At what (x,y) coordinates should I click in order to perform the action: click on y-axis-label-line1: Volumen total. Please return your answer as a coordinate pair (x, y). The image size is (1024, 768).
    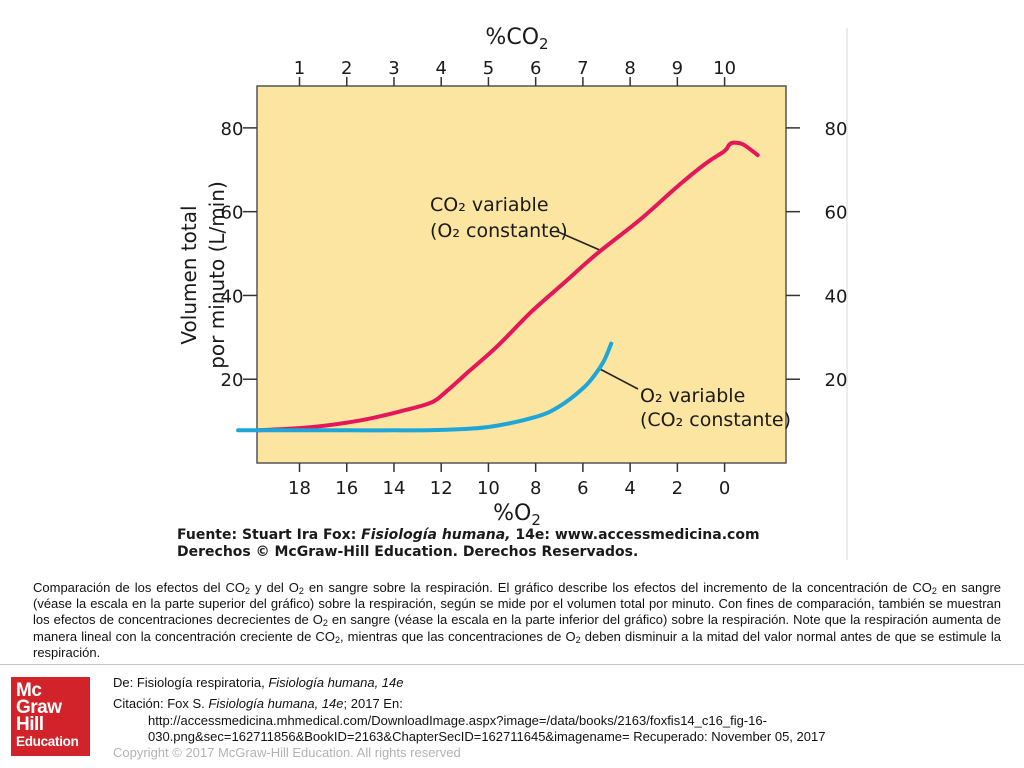
    Looking at the image, I should click on (189, 274).